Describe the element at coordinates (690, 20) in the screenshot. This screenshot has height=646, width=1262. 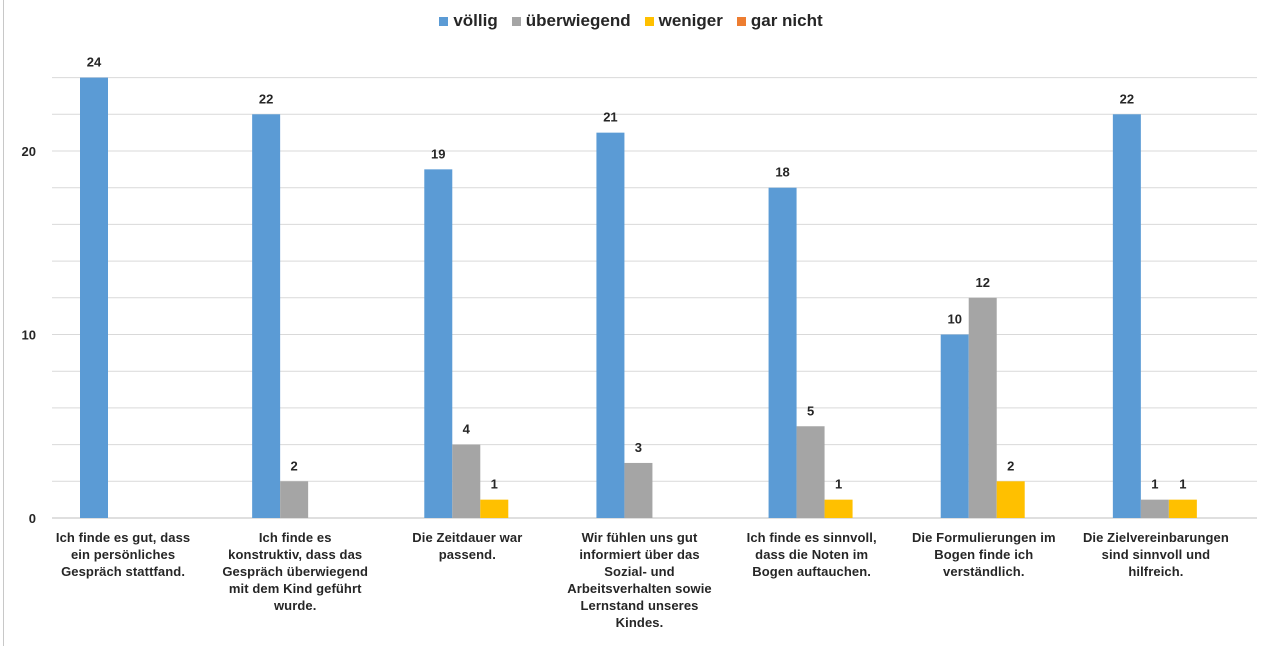
I see `legend-label-weniger: weniger` at that location.